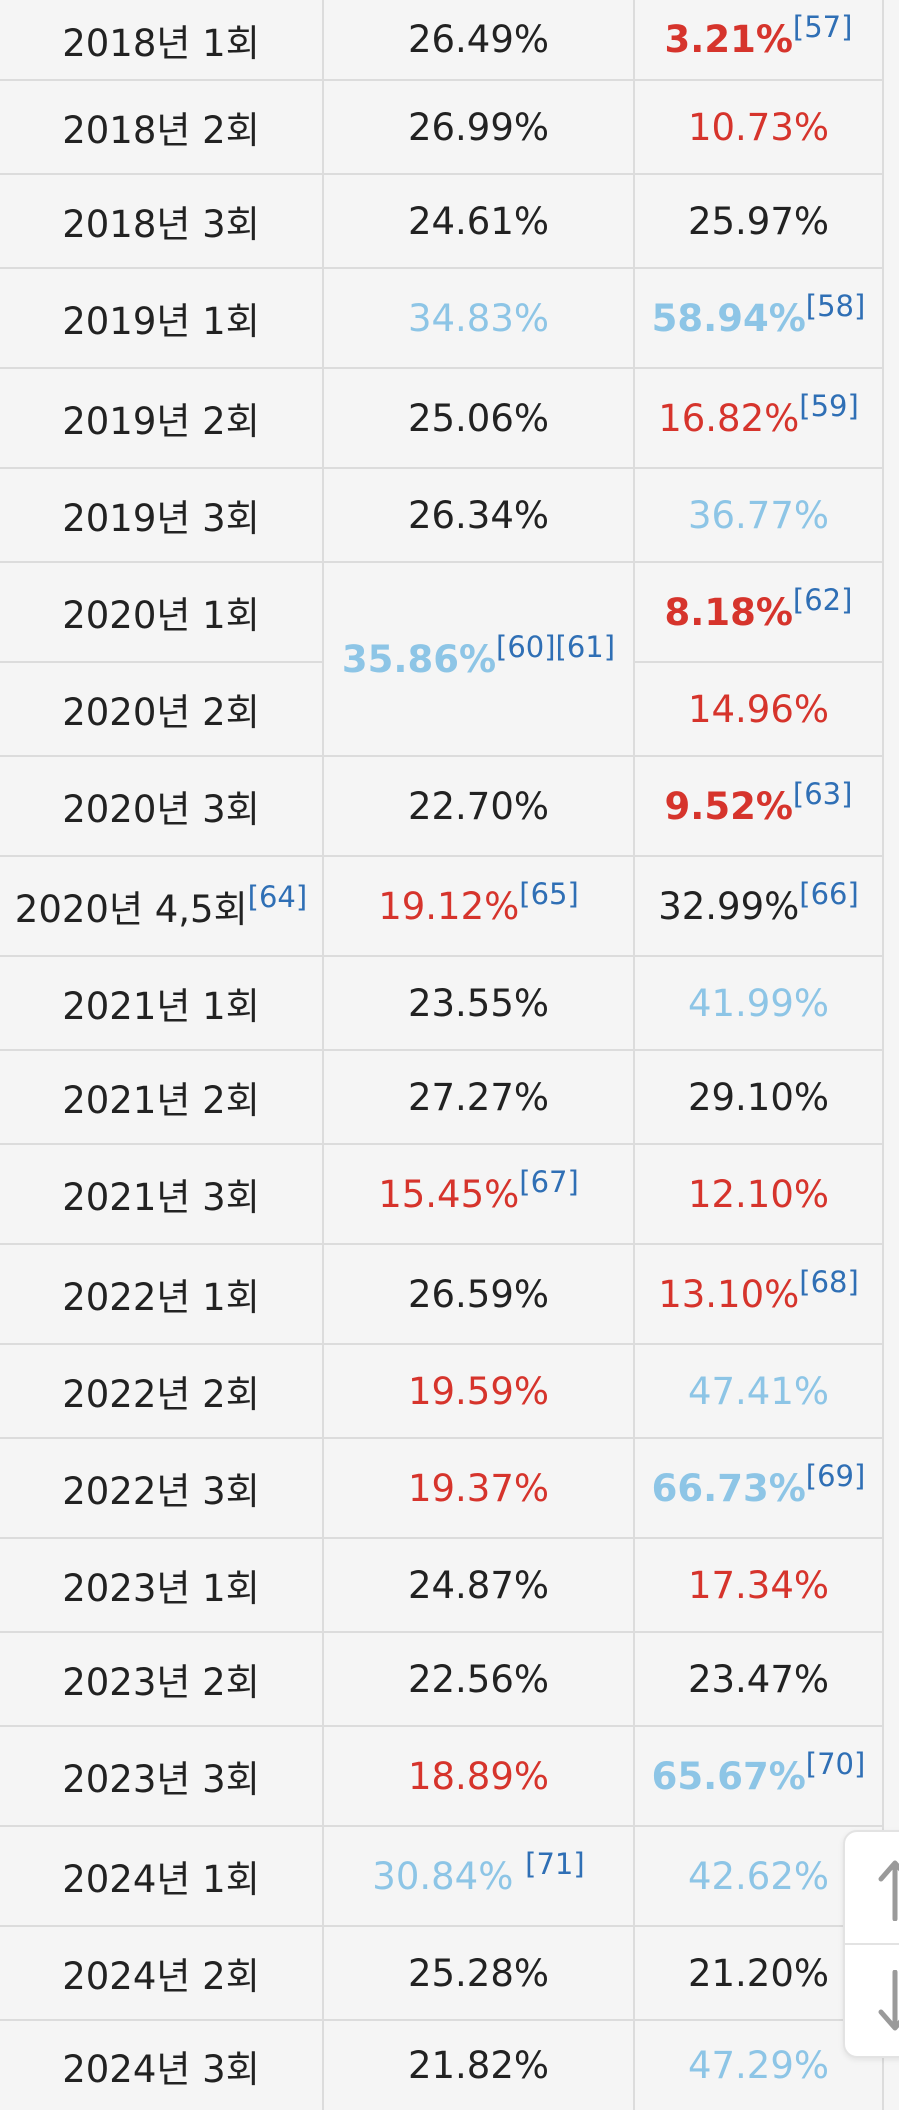  Describe the element at coordinates (162, 708) in the screenshot. I see `round-cell: 2020년 2회` at that location.